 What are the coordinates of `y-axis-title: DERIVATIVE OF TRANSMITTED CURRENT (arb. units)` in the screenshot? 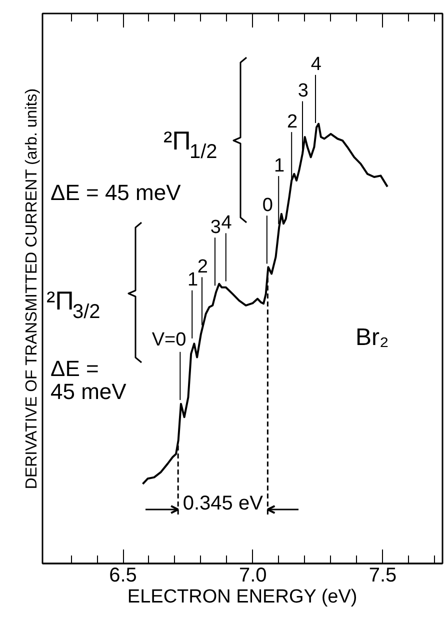 It's located at (32, 289).